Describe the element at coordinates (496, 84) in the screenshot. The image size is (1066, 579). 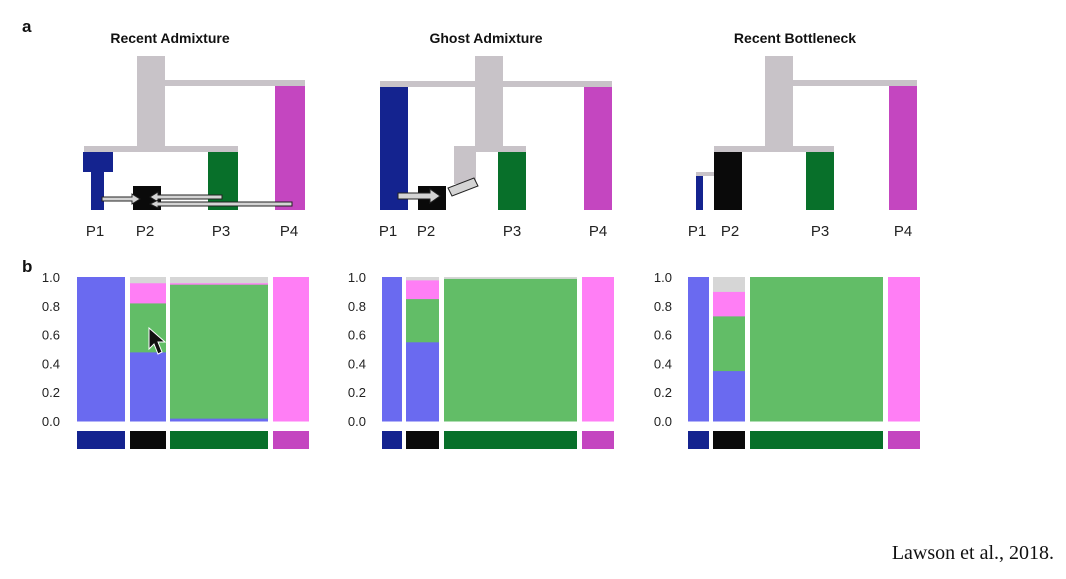
I see `tree-branch-top` at that location.